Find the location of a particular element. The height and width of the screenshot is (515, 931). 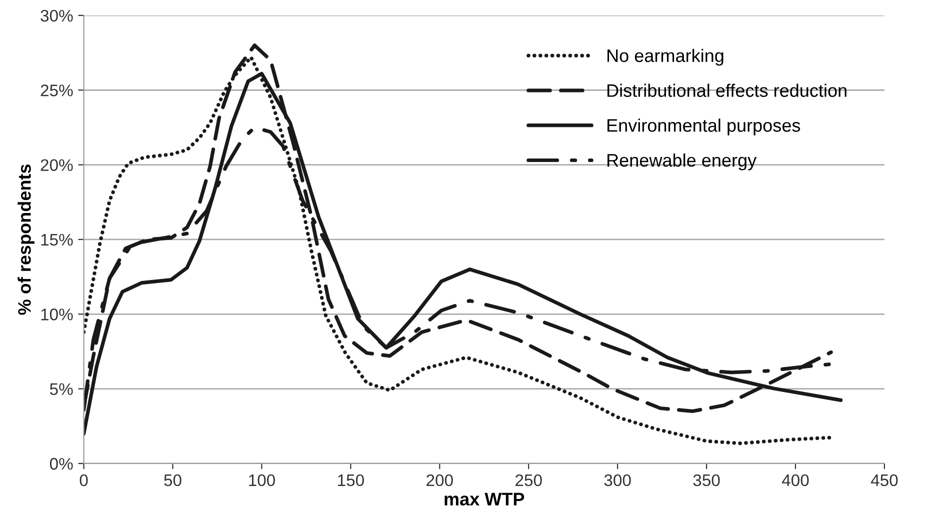

legend-label: Renewable energy is located at coordinates (682, 161).